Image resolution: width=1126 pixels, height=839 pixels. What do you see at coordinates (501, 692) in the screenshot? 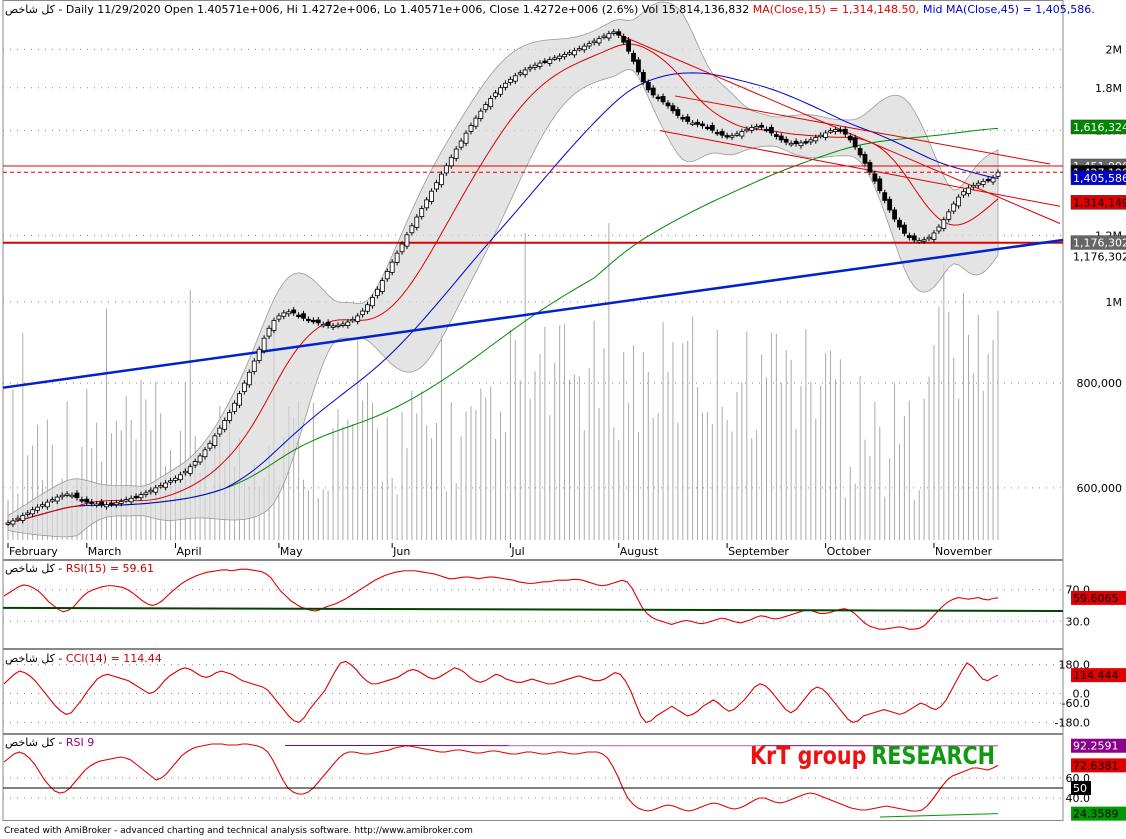
I see `cci-line` at bounding box center [501, 692].